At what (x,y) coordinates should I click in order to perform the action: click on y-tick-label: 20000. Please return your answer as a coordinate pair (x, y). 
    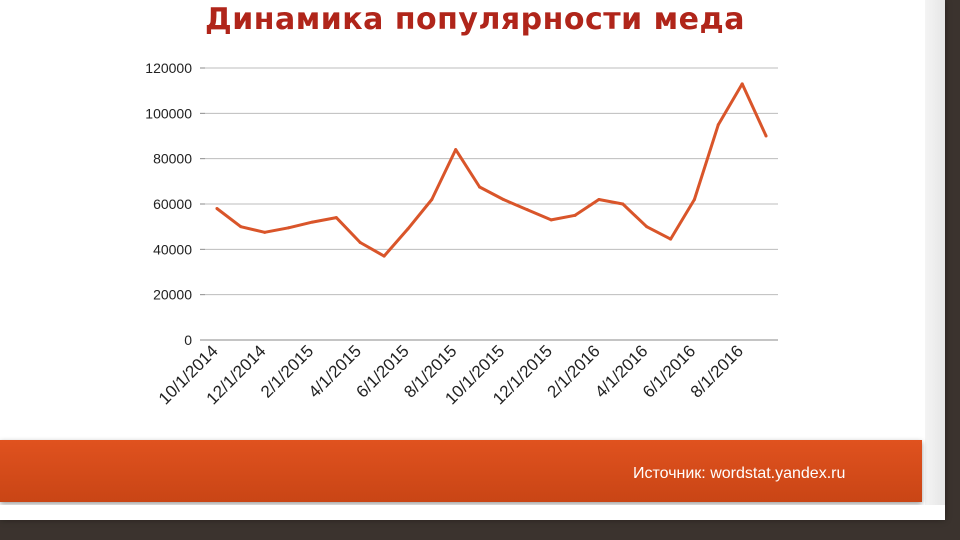
    Looking at the image, I should click on (172, 295).